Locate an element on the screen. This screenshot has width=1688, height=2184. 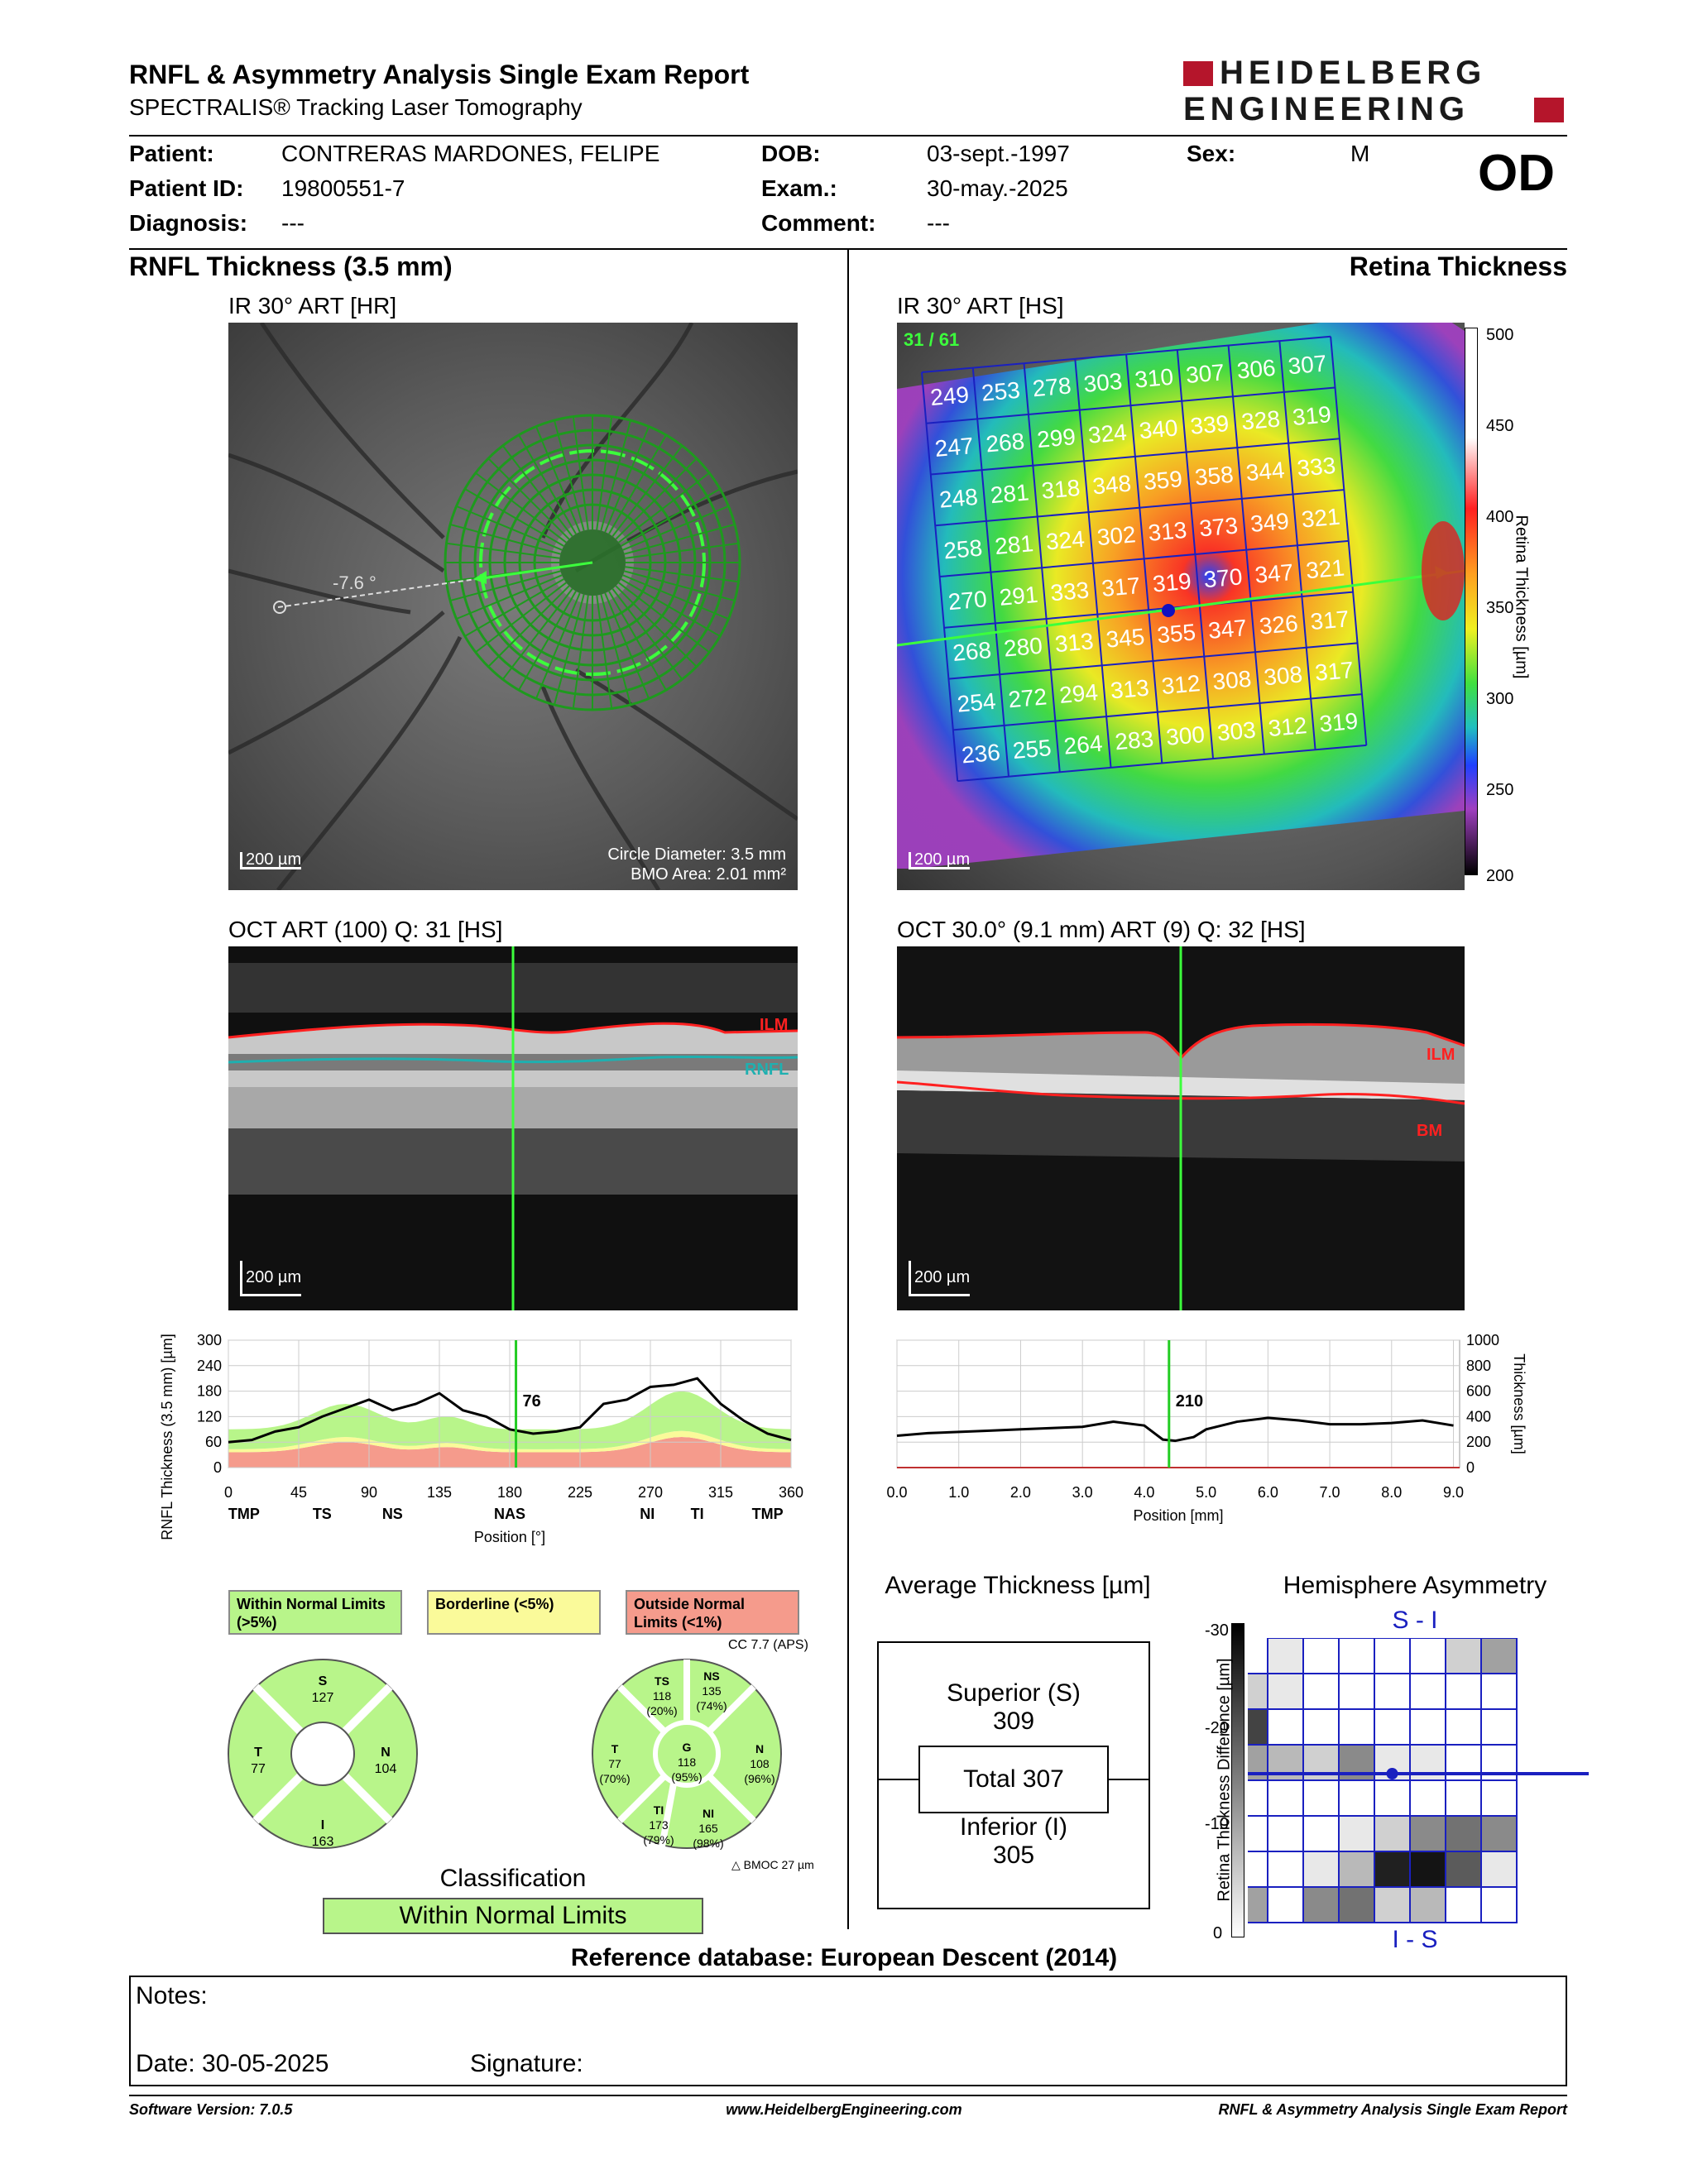
total-connector-right is located at coordinates (1129, 1779).